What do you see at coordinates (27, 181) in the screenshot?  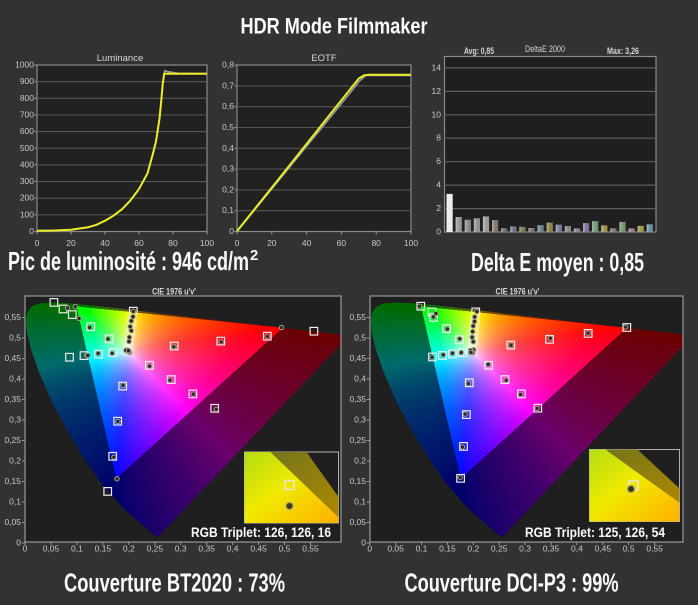 I see `svg-text: 300` at bounding box center [27, 181].